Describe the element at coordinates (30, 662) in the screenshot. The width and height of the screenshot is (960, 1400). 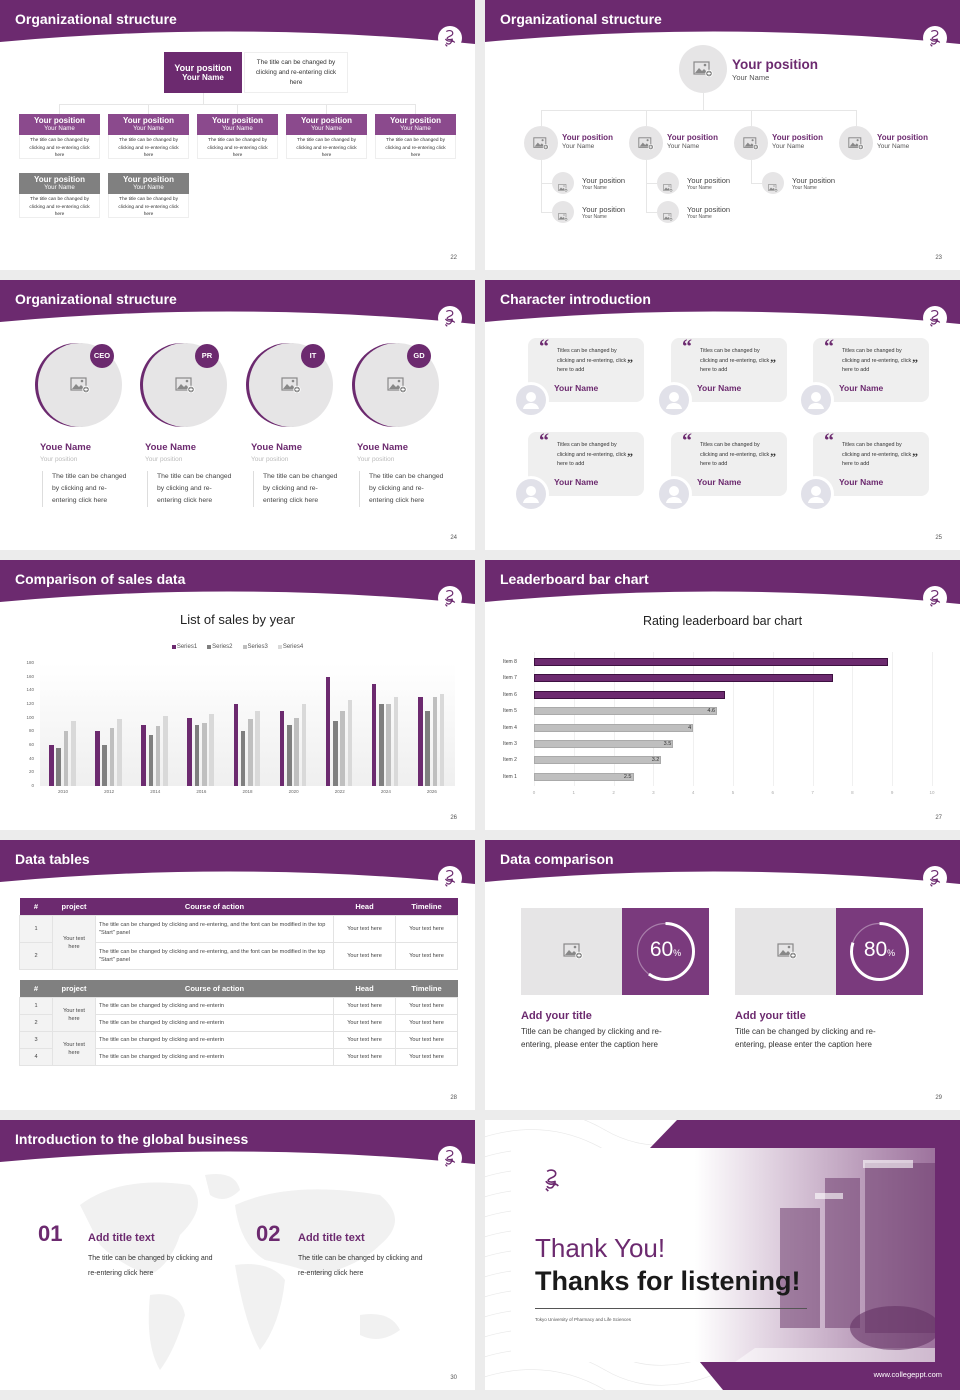
I see `y-tick-label: 180` at that location.